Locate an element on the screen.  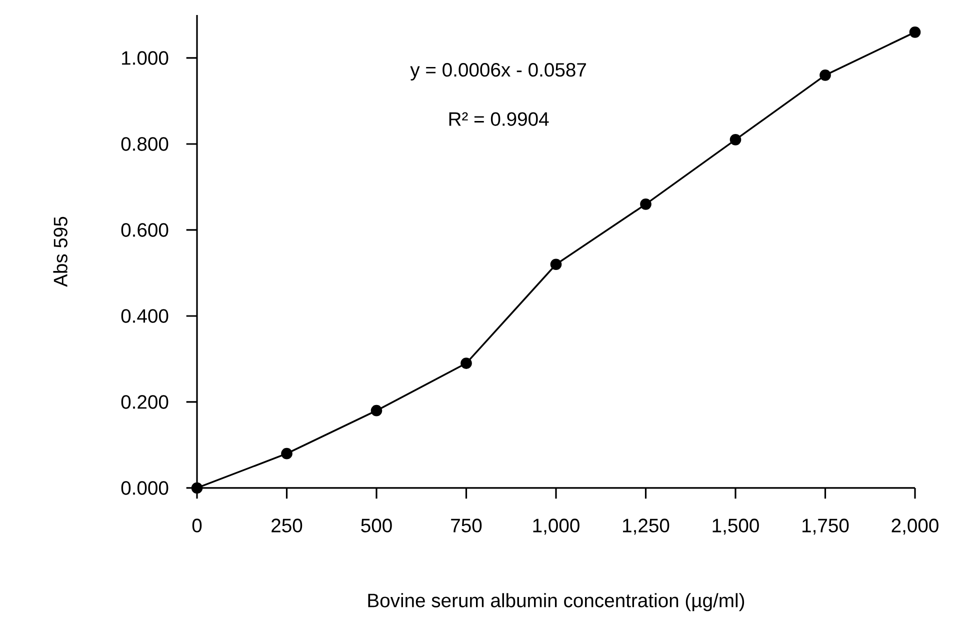
y-tick-label: 0.400 is located at coordinates (144, 316).